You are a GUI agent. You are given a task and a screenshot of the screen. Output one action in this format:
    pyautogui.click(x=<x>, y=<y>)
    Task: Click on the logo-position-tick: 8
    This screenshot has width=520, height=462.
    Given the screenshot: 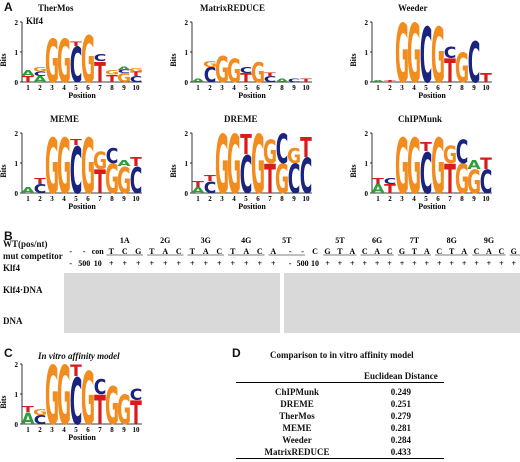 What is the action you would take?
    pyautogui.click(x=112, y=199)
    